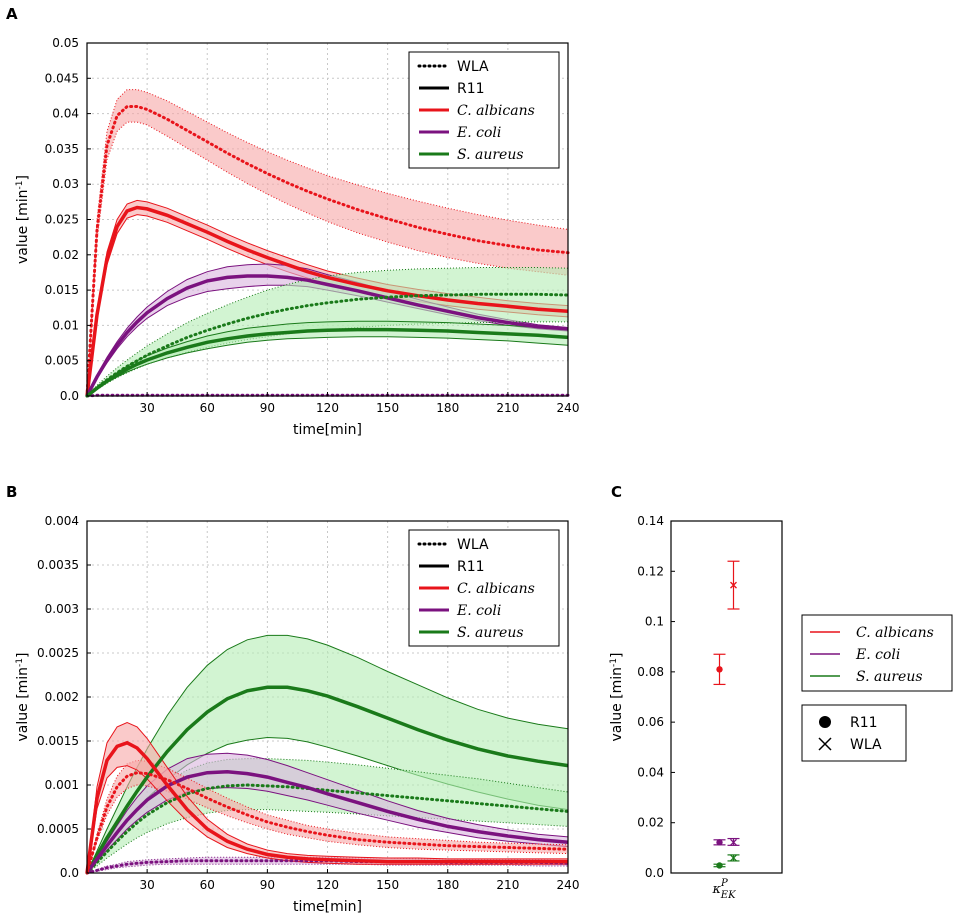 The height and width of the screenshot is (923, 957). Describe the element at coordinates (568, 885) in the screenshot. I see `x-tick-label: 240` at that location.